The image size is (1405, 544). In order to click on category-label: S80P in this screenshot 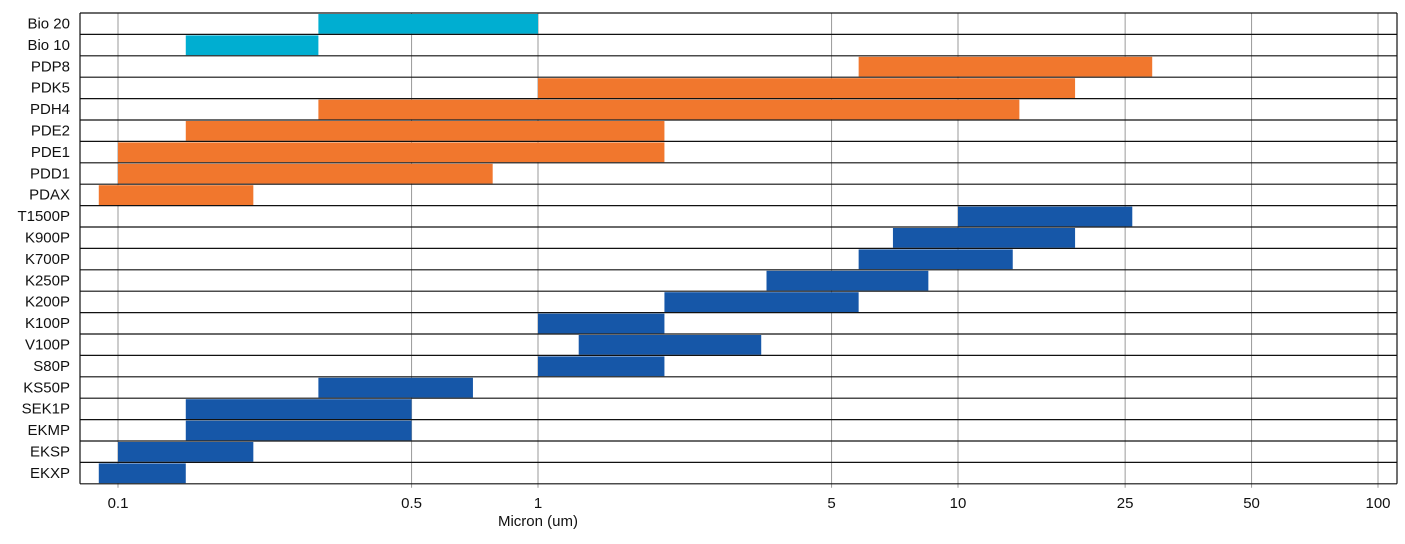, I will do `click(51, 366)`.